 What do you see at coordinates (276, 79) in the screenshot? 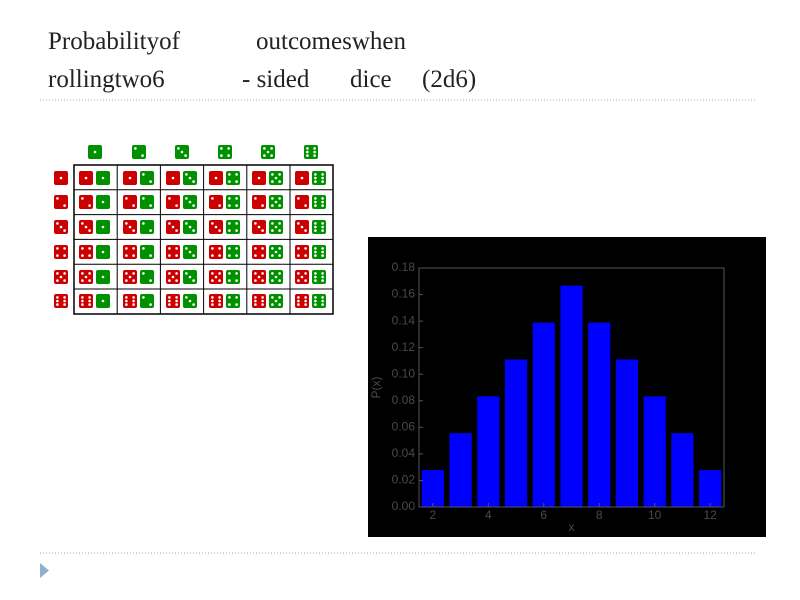
I see `slide-title: - sided` at bounding box center [276, 79].